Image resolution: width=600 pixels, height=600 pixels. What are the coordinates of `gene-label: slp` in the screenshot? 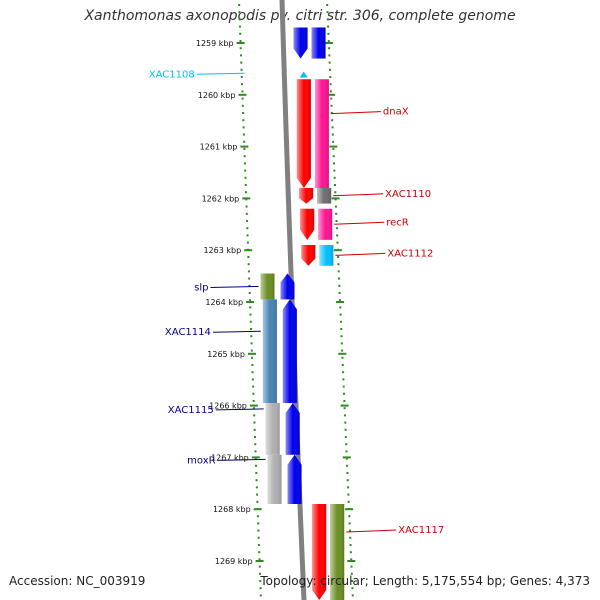 It's located at (201, 287).